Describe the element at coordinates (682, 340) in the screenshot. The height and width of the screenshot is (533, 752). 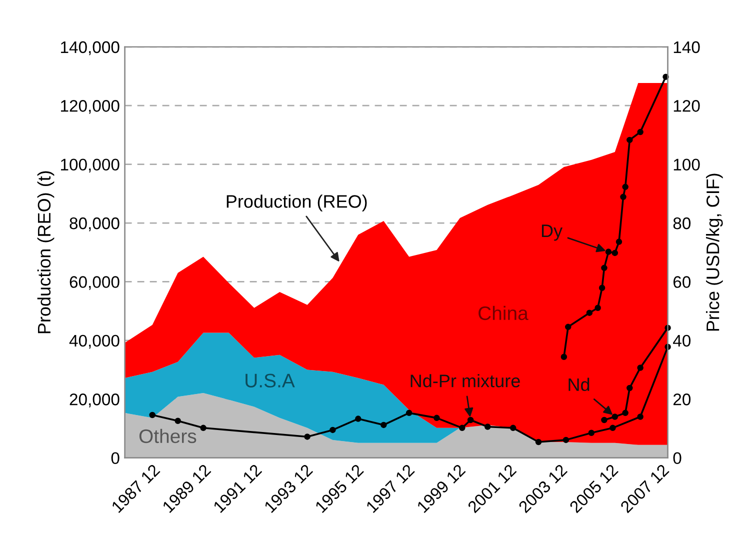
I see `y2-tick-label: 40` at that location.